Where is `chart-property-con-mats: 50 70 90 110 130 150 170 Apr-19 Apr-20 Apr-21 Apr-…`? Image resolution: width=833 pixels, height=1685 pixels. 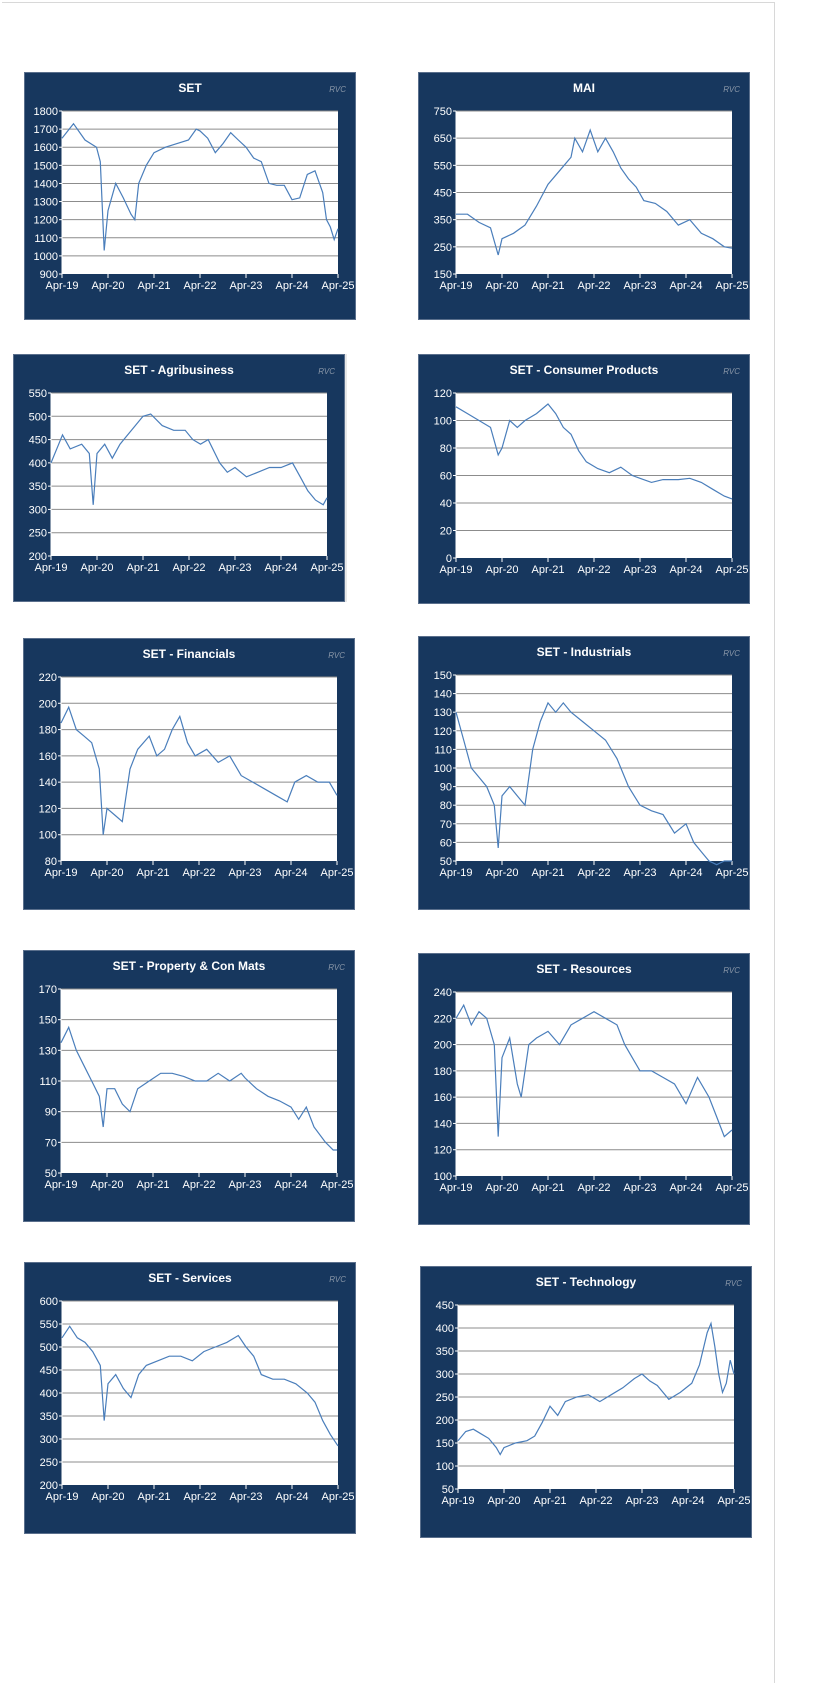 chart-property-con-mats: 50 70 90 110 130 150 170 Apr-19 Apr-20 Apr-21 Apr-… is located at coordinates (189, 1086).